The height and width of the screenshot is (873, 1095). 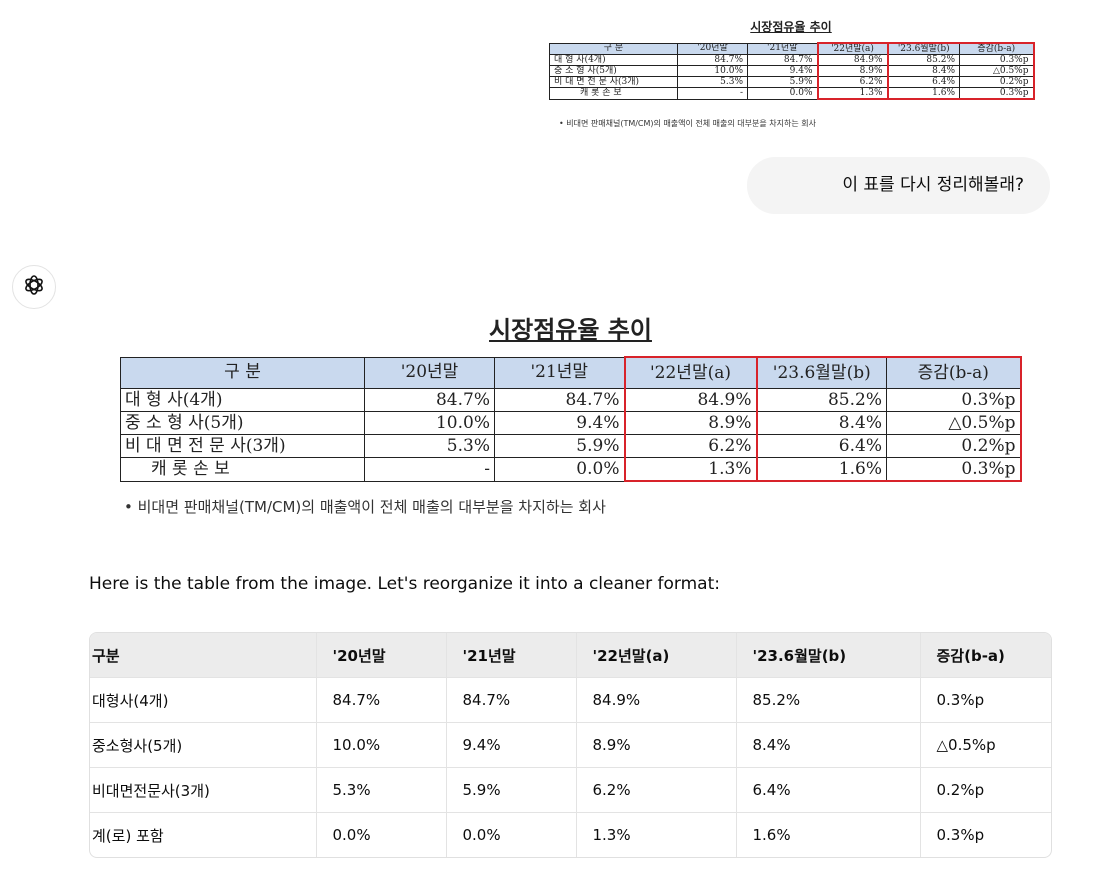 I want to click on table-cell: 비대면전문사(3개), so click(x=203, y=790).